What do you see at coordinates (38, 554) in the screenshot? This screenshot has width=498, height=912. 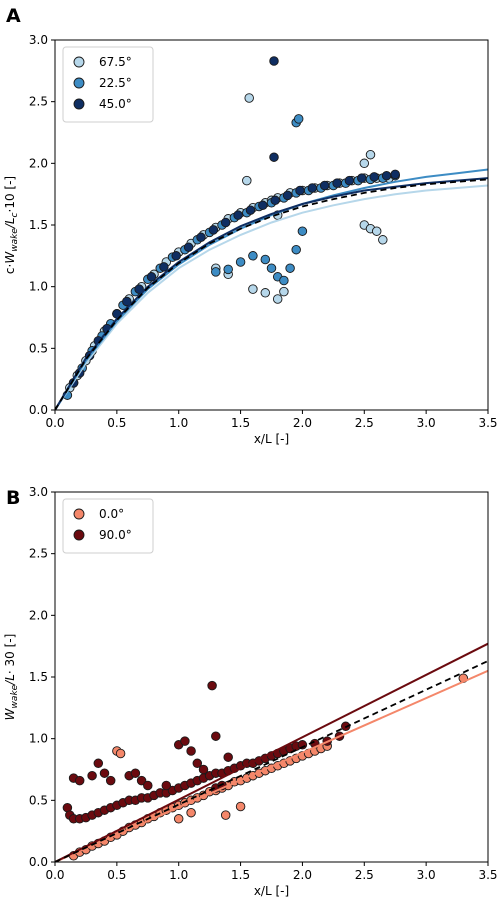 I see `y-tick-label: 2.5` at bounding box center [38, 554].